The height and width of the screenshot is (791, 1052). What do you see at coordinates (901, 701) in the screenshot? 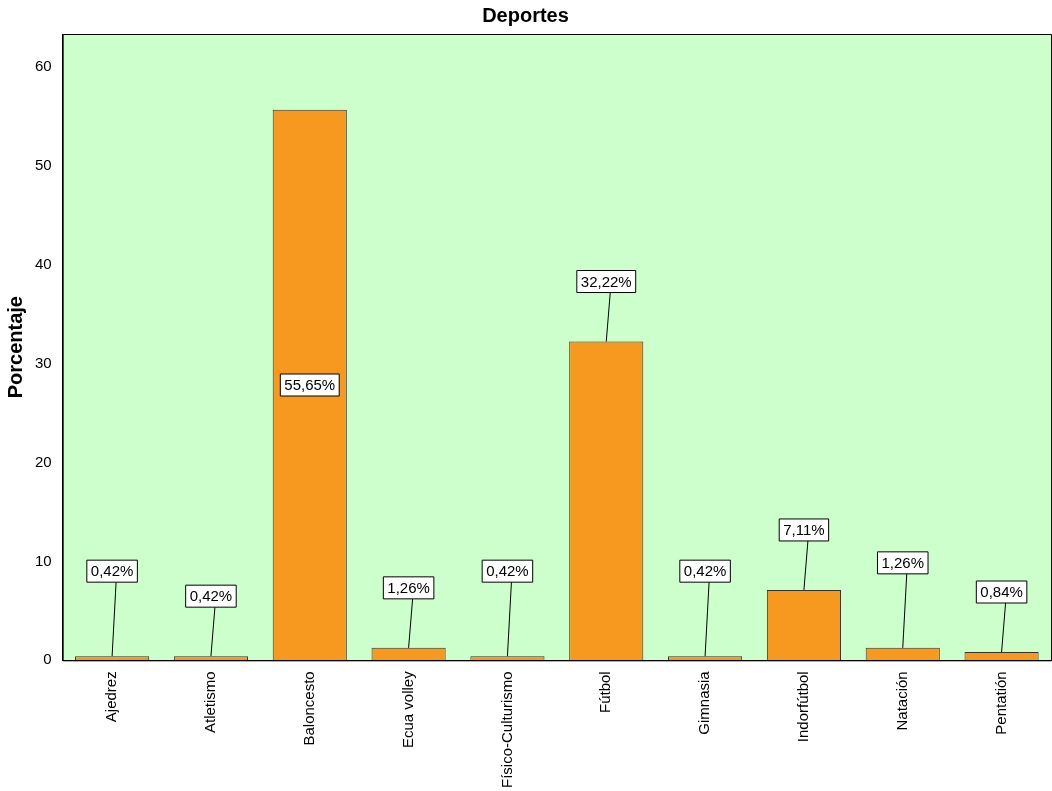
I see `x-tick-label: Natación` at bounding box center [901, 701].